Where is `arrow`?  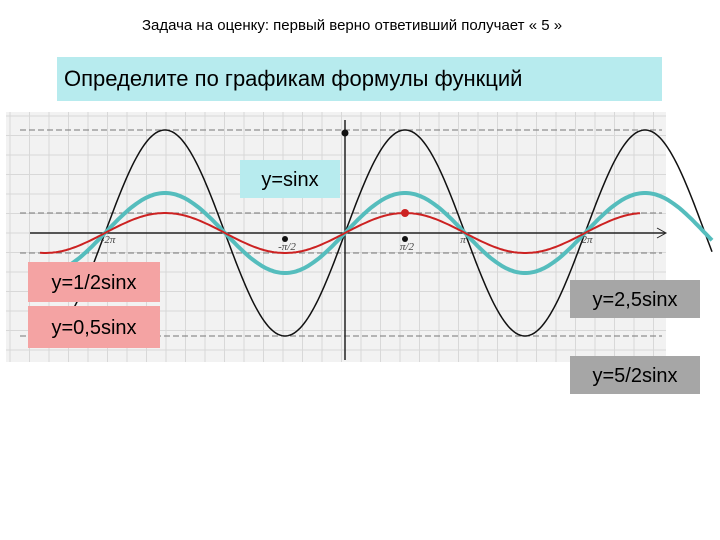 arrow is located at coordinates (662, 233).